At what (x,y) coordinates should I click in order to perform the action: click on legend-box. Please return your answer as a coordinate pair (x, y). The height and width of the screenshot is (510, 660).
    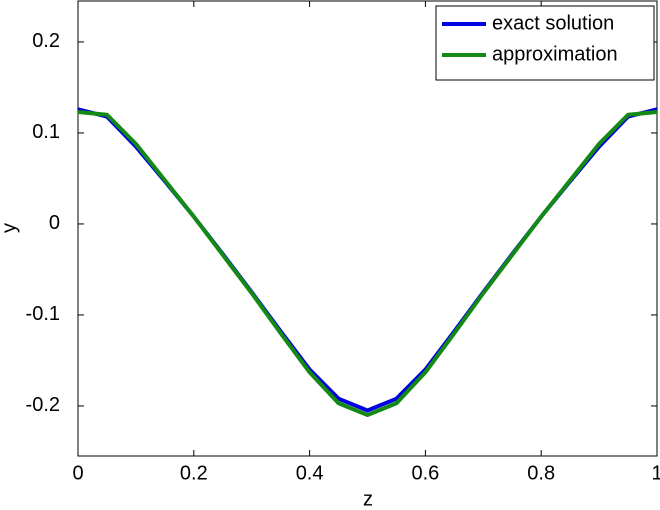
    Looking at the image, I should click on (545, 43).